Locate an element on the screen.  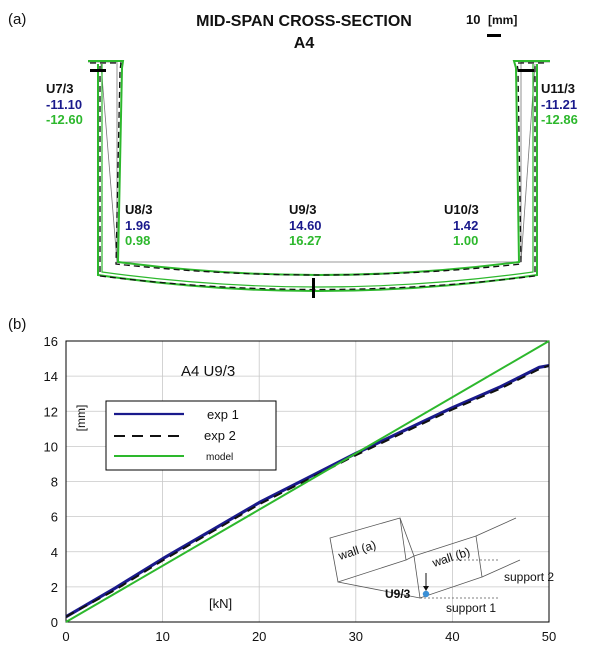
y-tick-label: 4 is located at coordinates (54, 552).